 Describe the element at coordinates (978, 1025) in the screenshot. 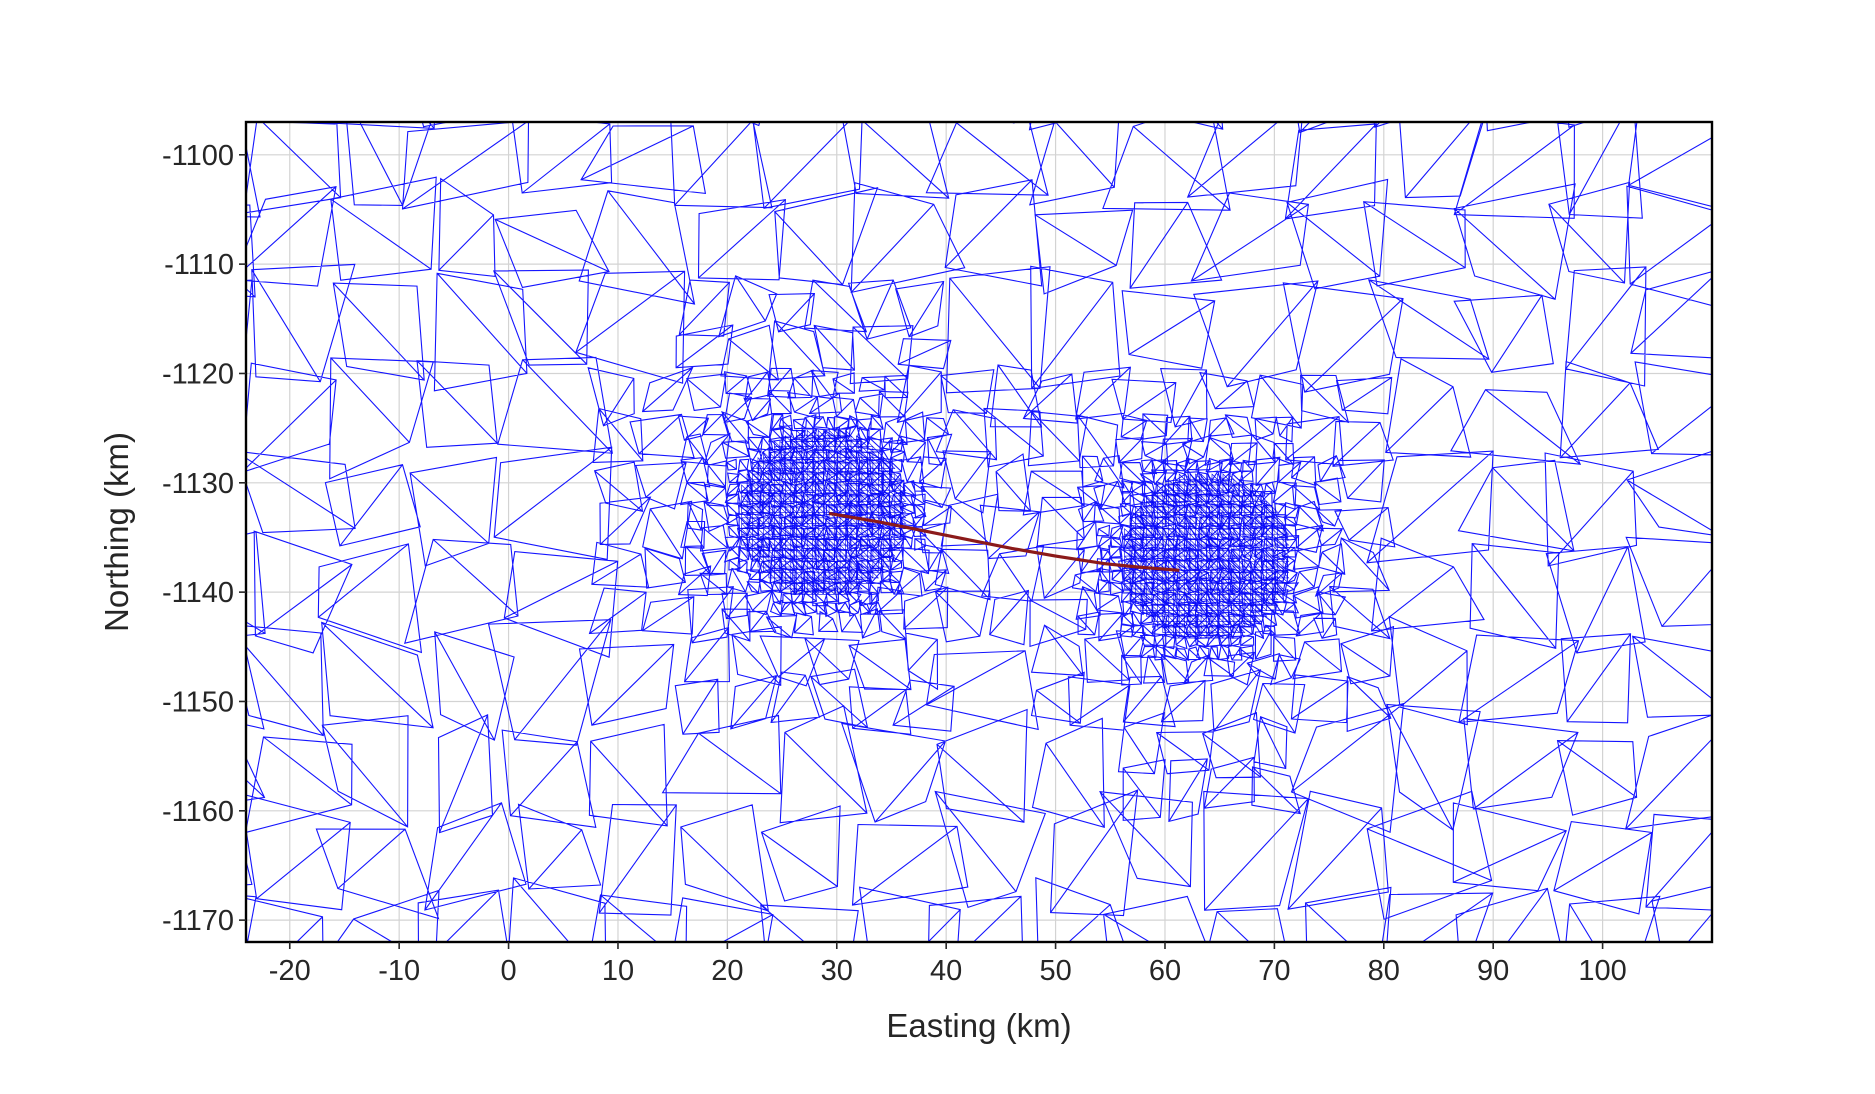

I see `x-axis-label: Easting (km)` at that location.